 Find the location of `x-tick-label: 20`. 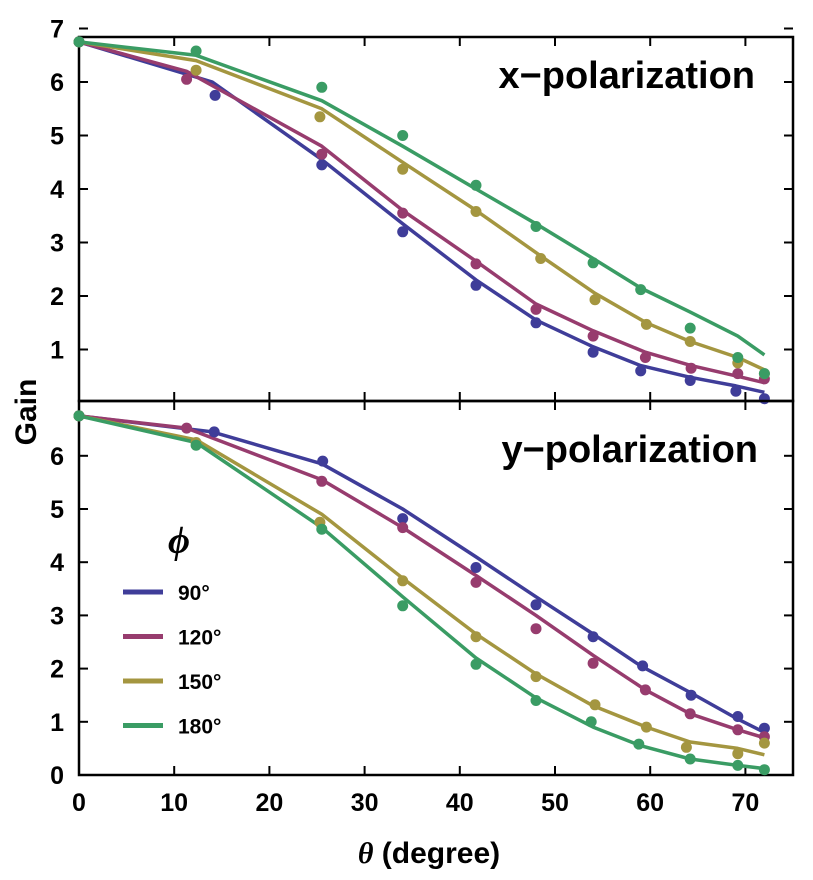

x-tick-label: 20 is located at coordinates (269, 803).